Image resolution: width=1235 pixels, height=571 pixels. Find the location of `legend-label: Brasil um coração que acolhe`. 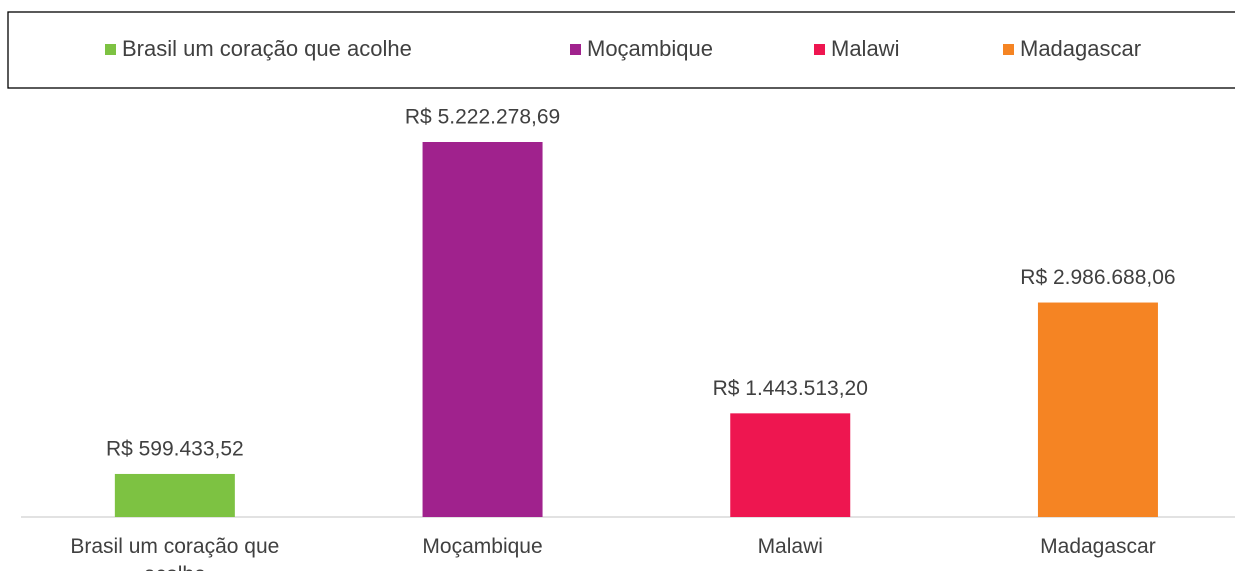

legend-label: Brasil um coração que acolhe is located at coordinates (267, 48).